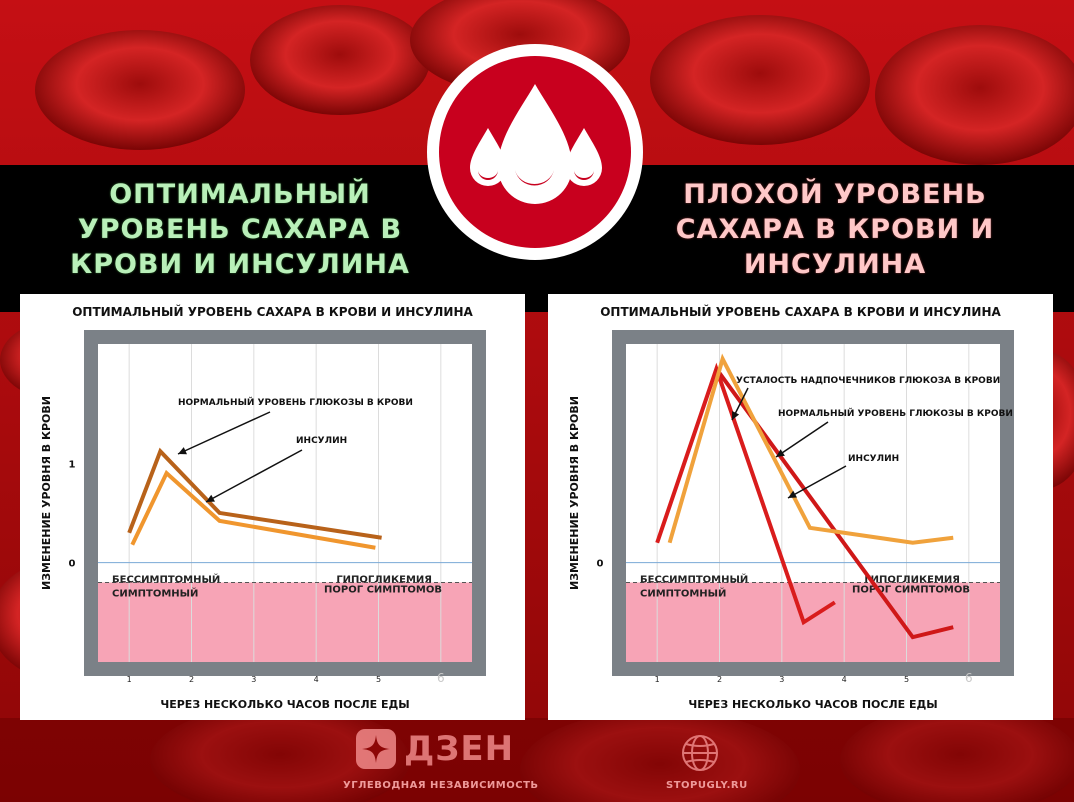 This screenshot has width=1074, height=802. Describe the element at coordinates (441, 785) in the screenshot. I see `channel-name: УГЛЕВОДНАЯ НЕЗАВИСИМОСТЬ` at that location.